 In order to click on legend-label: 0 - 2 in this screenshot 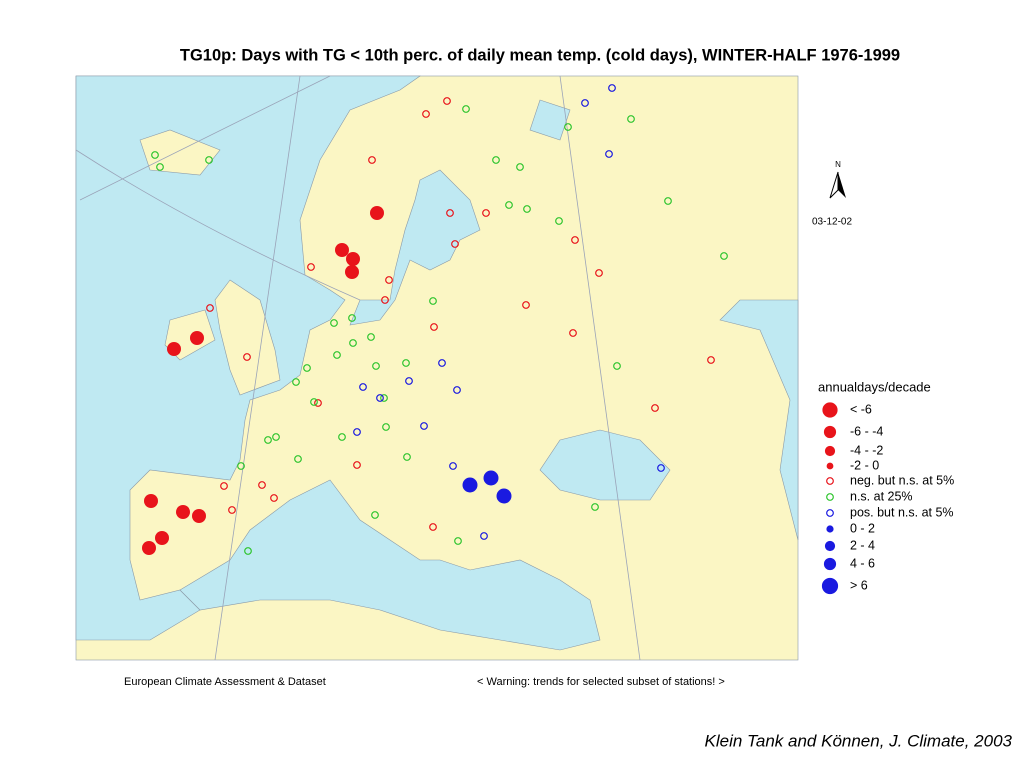, I will do `click(862, 528)`.